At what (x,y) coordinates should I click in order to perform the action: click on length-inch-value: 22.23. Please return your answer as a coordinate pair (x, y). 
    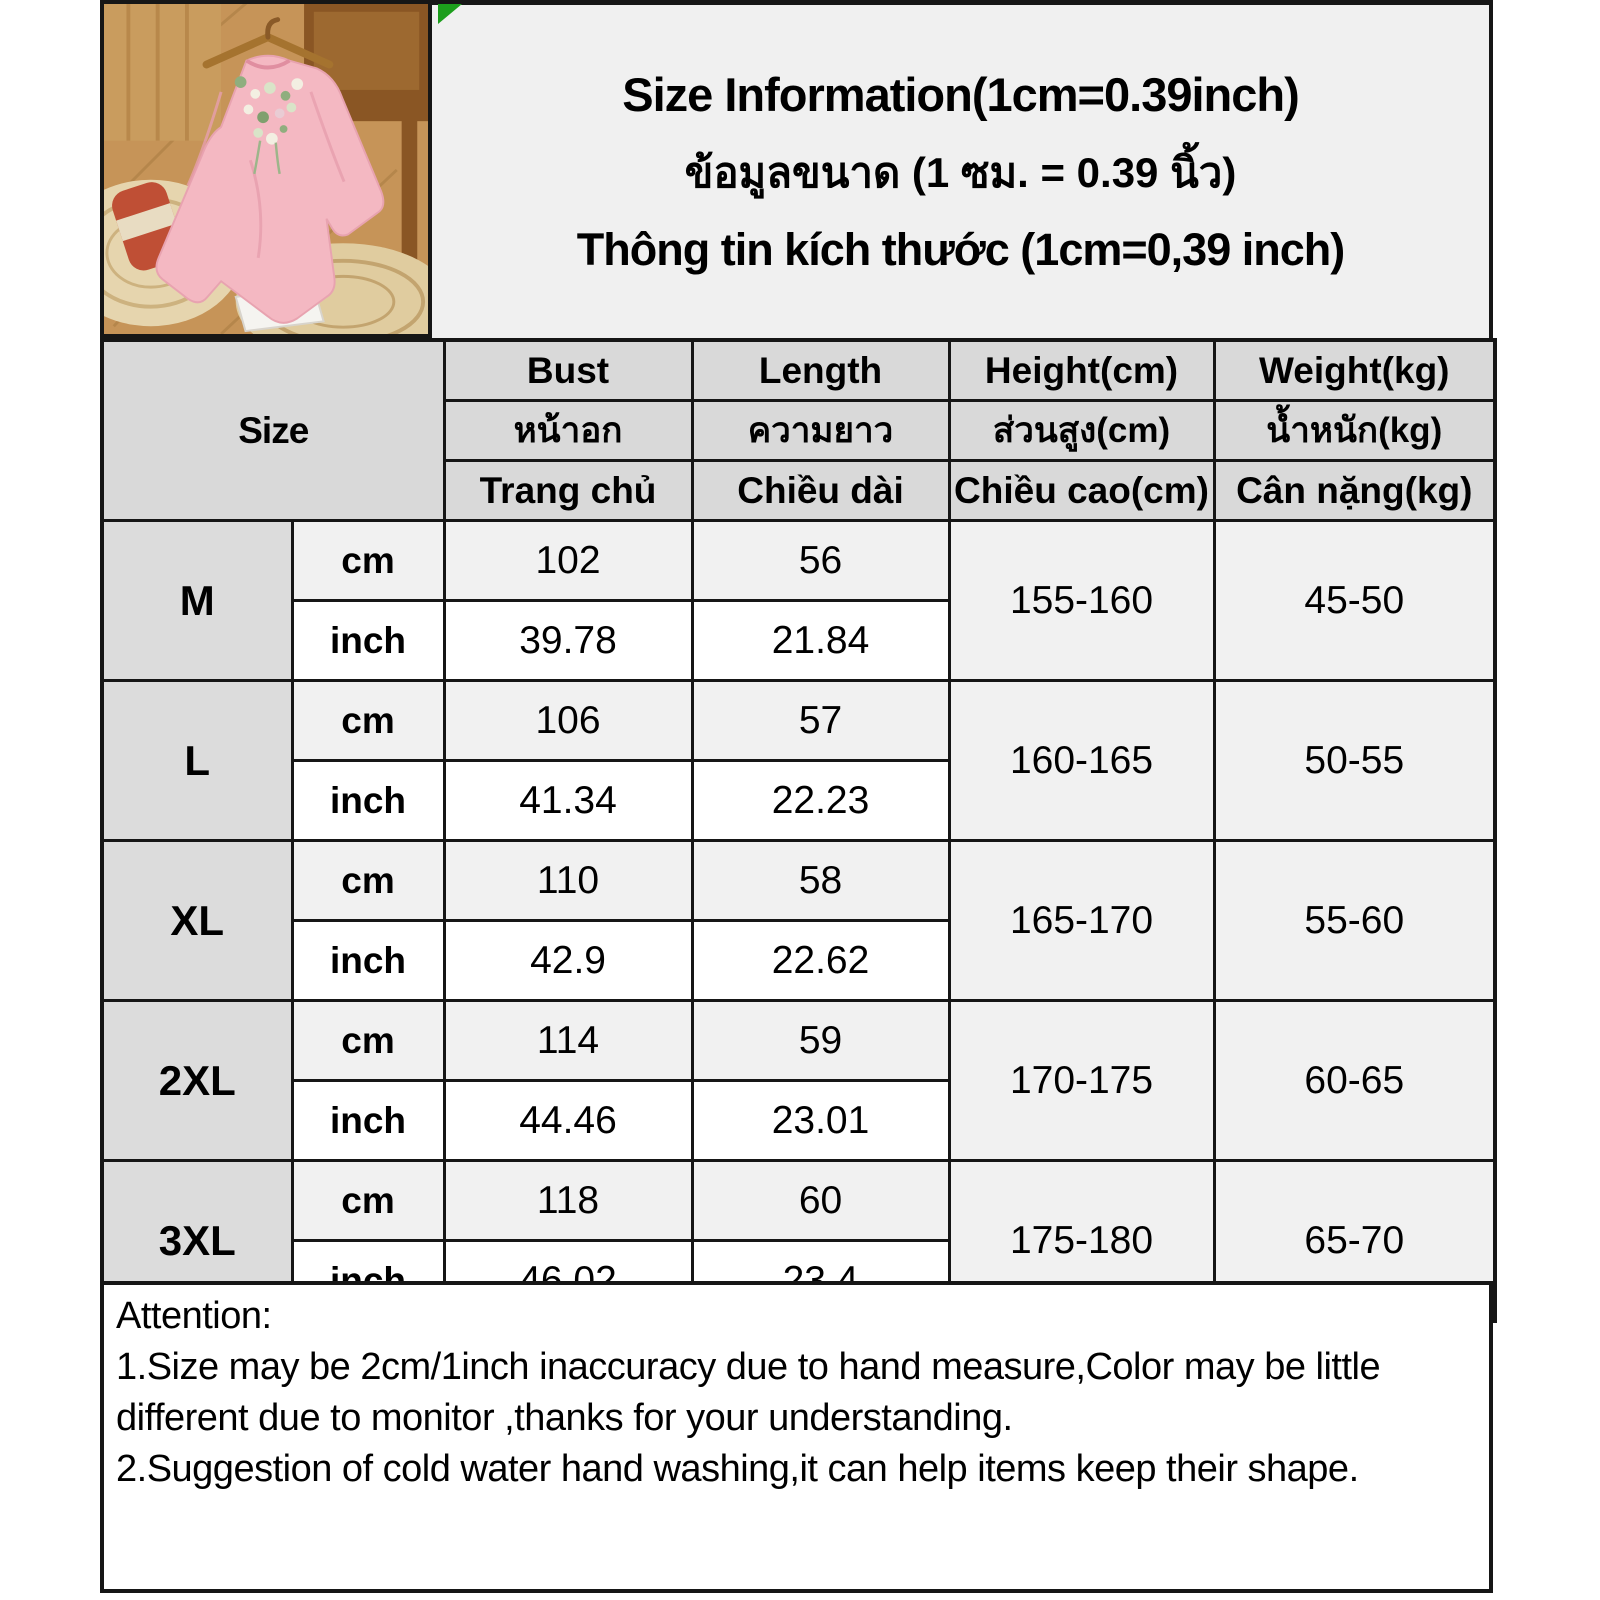
    Looking at the image, I should click on (820, 800).